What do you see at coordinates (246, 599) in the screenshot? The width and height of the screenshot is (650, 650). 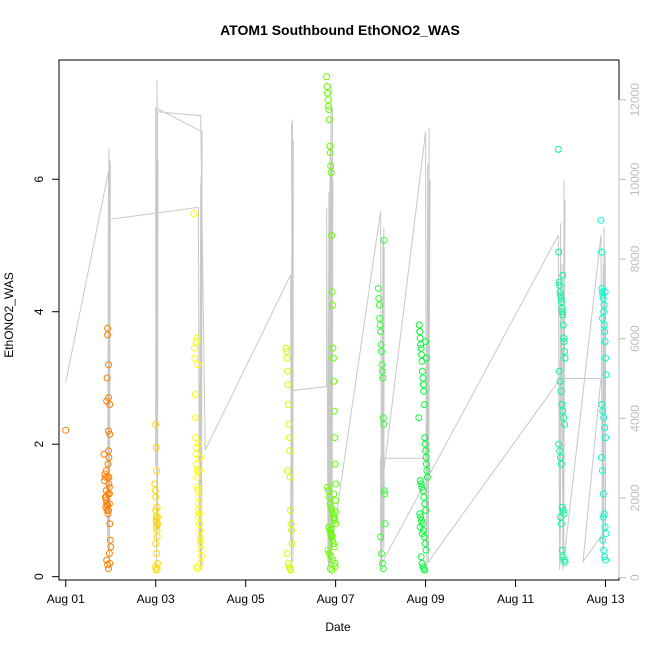 I see `x-tick-label-2: Aug 05` at bounding box center [246, 599].